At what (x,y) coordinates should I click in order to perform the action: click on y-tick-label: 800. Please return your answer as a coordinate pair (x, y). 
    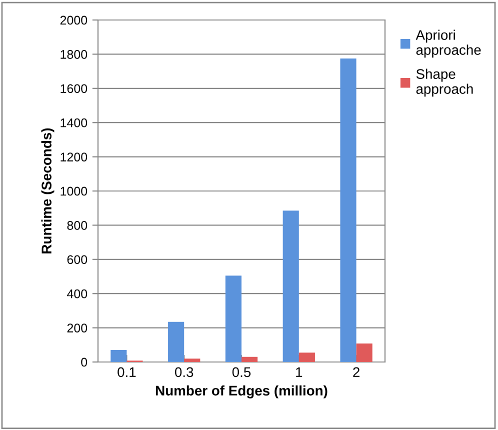
    Looking at the image, I should click on (77, 225).